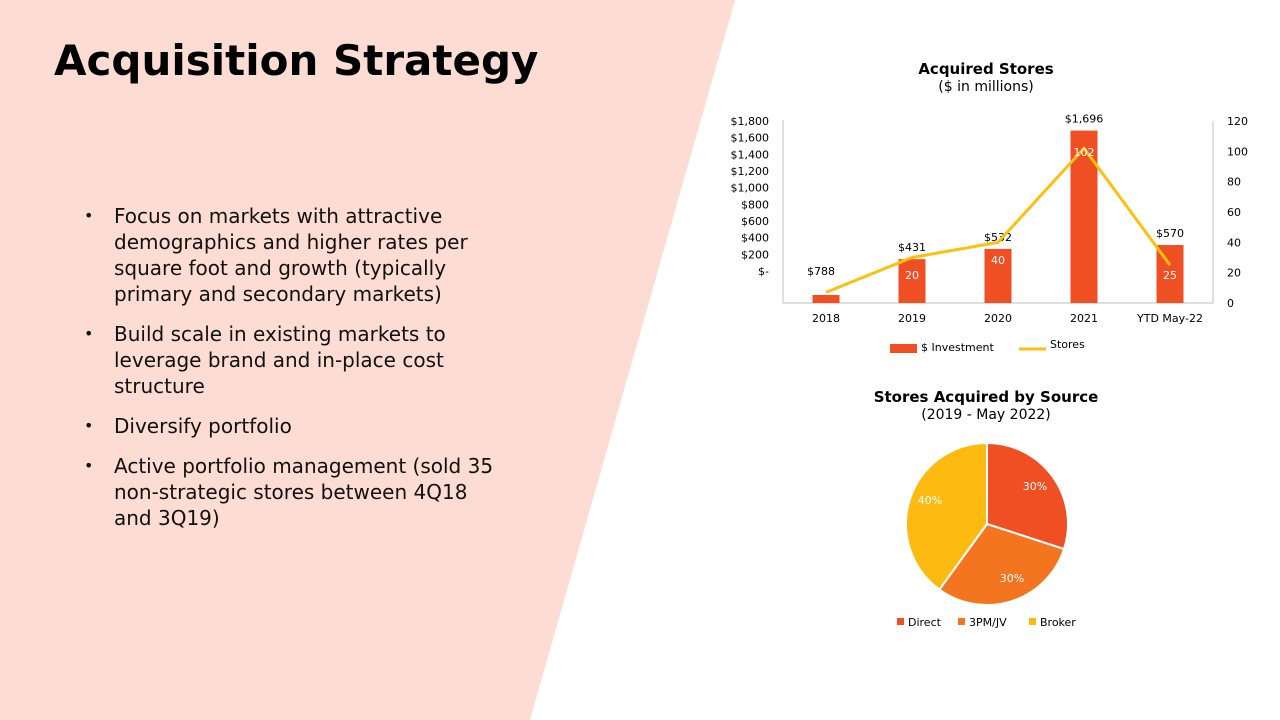  I want to click on investment-data-label: $570, so click(1170, 233).